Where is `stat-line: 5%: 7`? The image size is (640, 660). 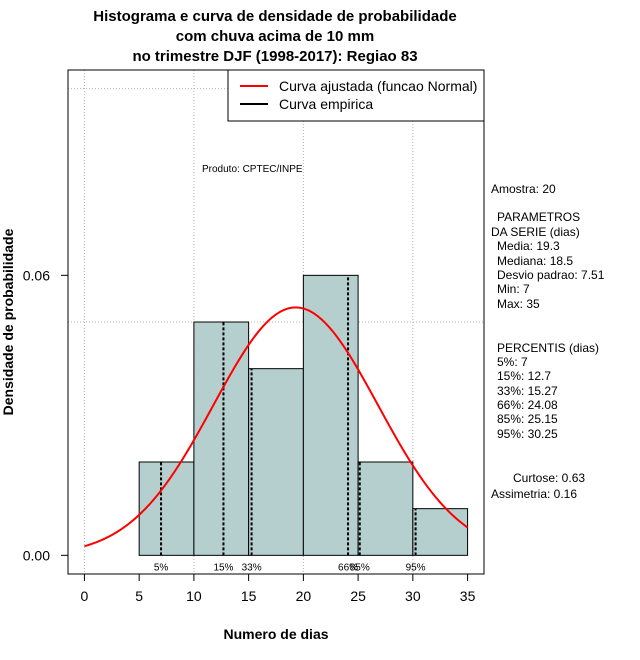
stat-line: 5%: 7 is located at coordinates (512, 362).